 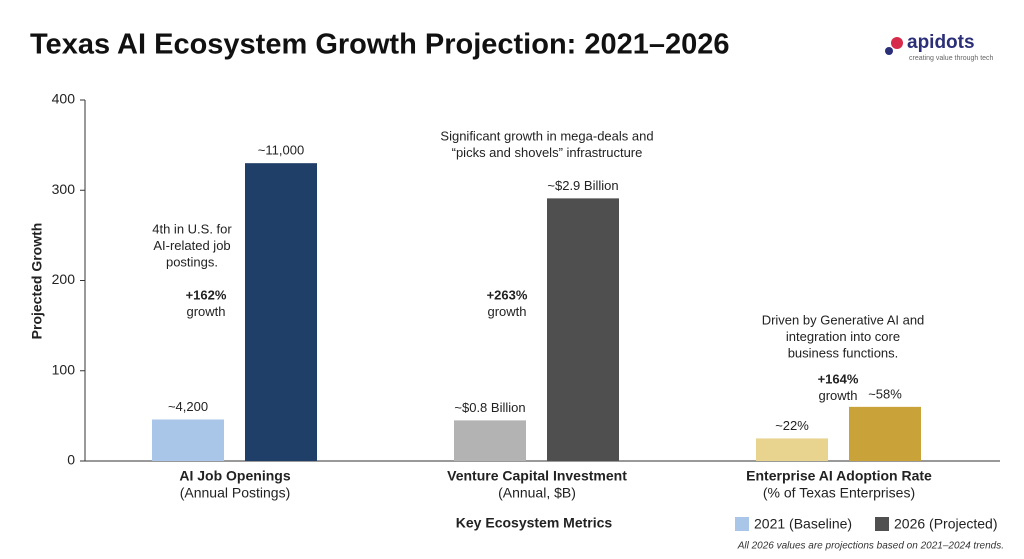 What do you see at coordinates (64, 369) in the screenshot?
I see `y-tick-label: 100` at bounding box center [64, 369].